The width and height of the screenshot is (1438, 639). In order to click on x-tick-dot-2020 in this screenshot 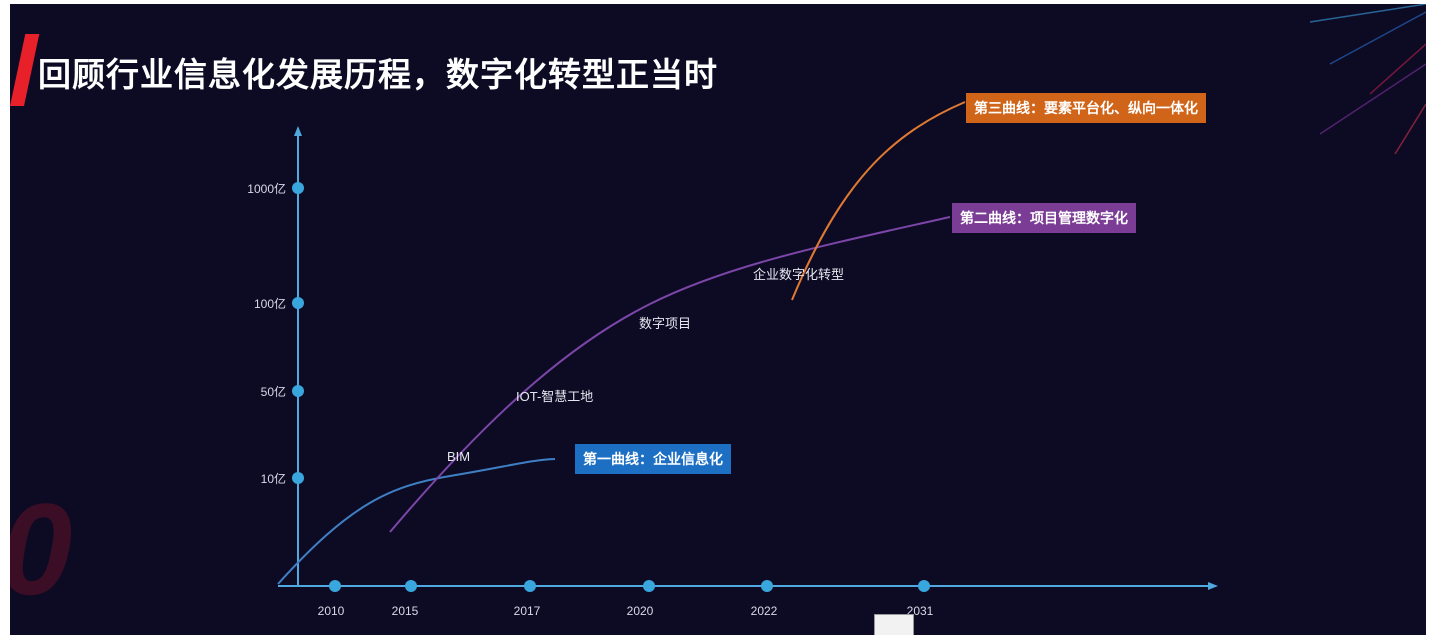, I will do `click(649, 586)`.